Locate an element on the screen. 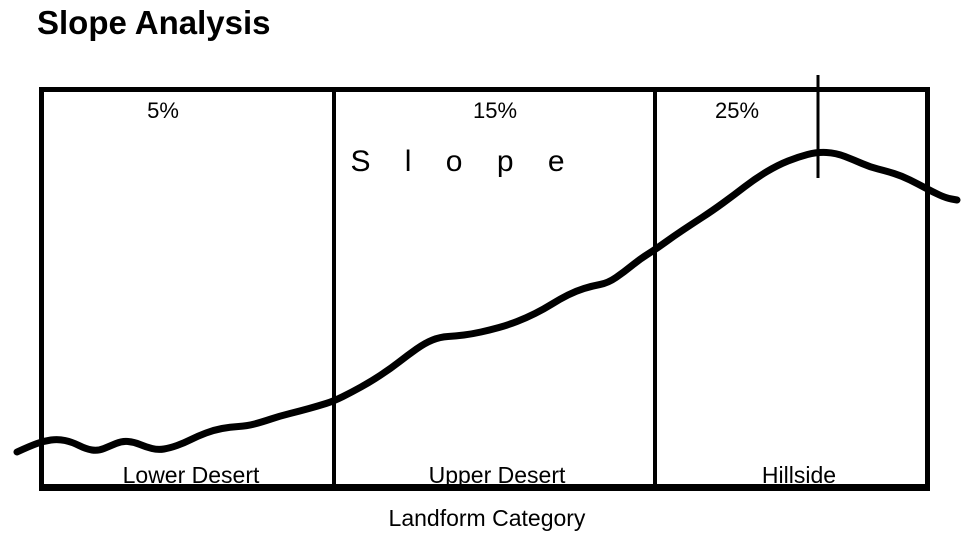 The image size is (976, 549). category-label-upper-desert: Upper Desert is located at coordinates (497, 475).